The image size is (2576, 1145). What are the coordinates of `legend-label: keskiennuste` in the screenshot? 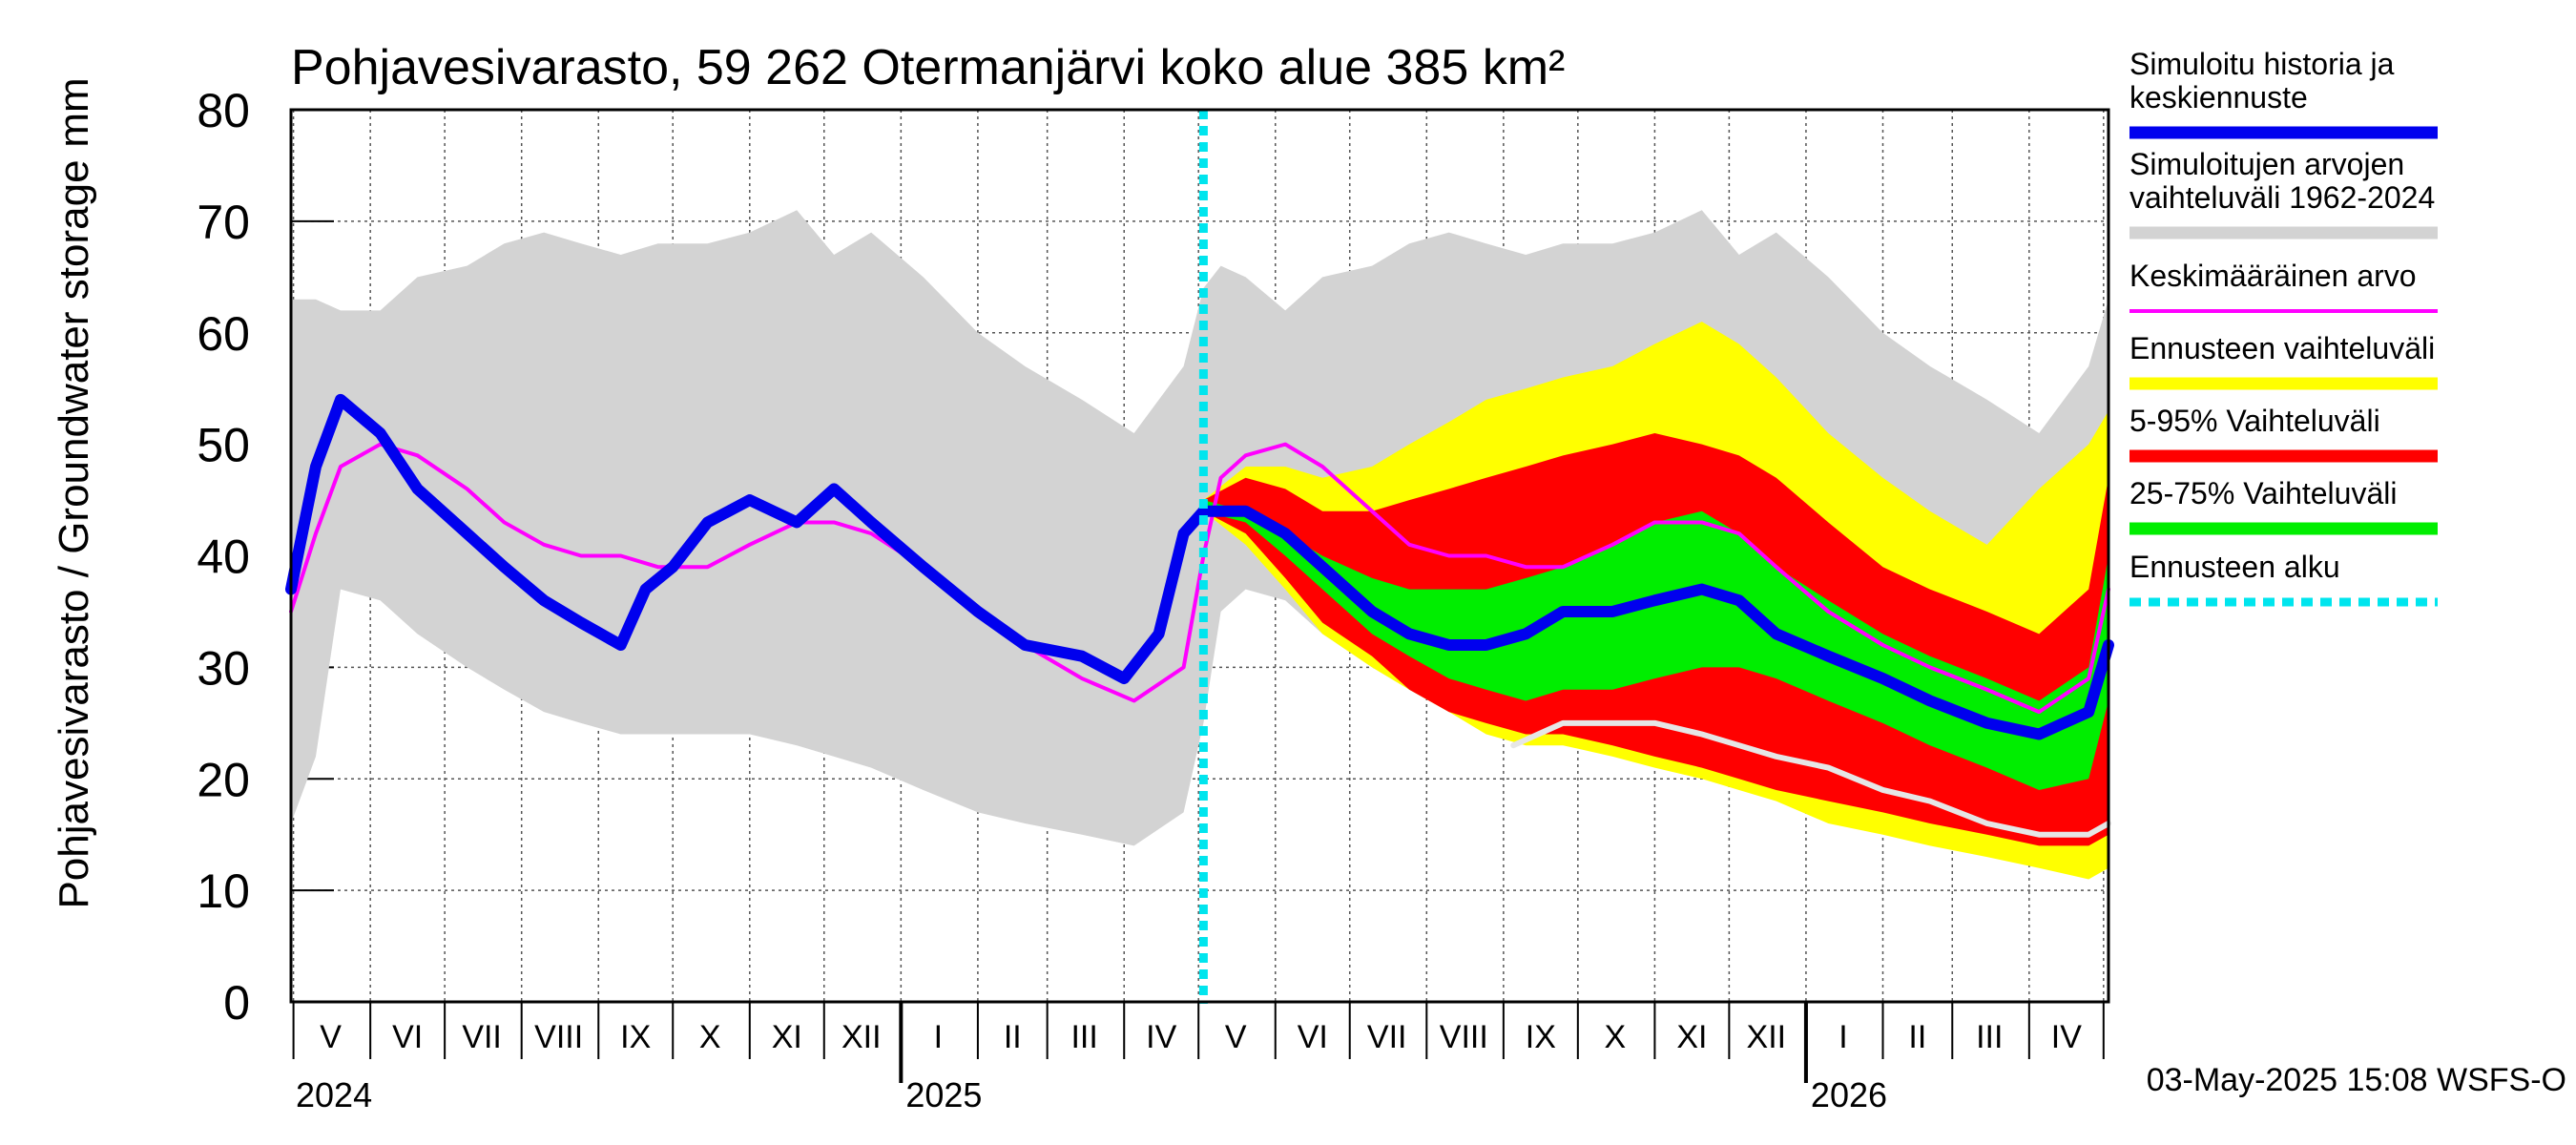 It's located at (2218, 97).